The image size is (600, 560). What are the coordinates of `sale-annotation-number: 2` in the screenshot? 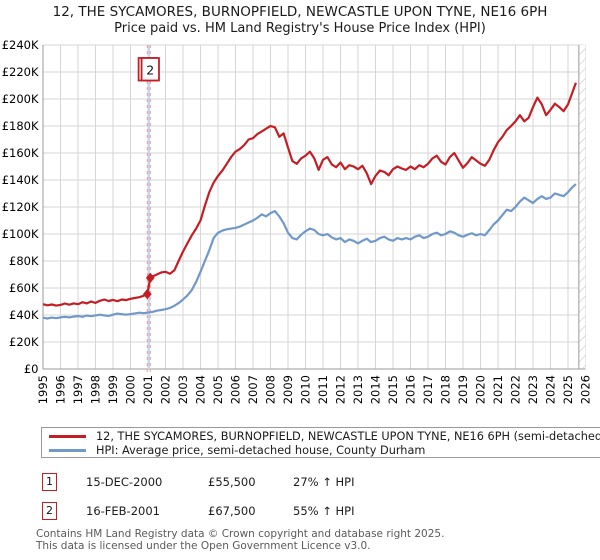 It's located at (150, 70).